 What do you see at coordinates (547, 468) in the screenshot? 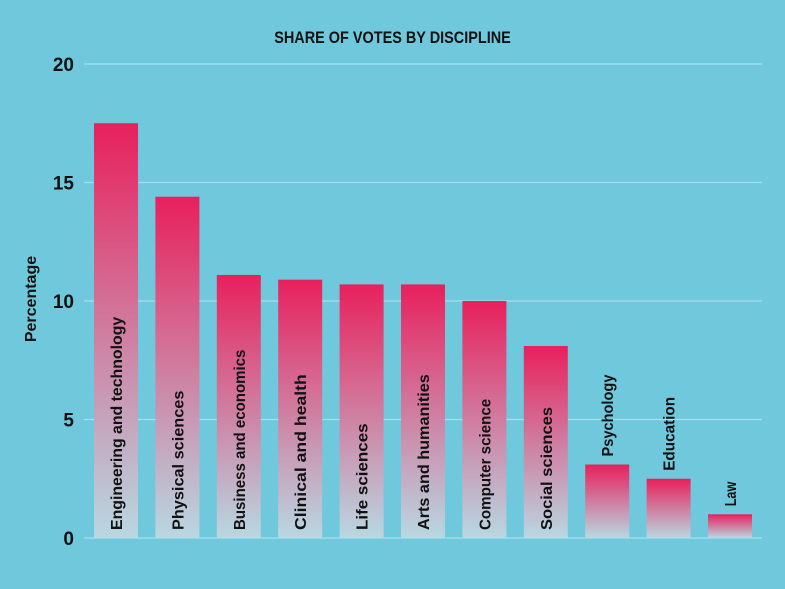
I see `bar-label: Social sciences` at bounding box center [547, 468].